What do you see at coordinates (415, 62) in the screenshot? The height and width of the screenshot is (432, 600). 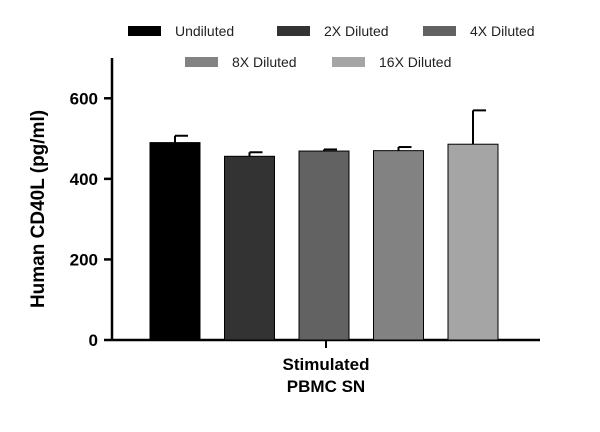 I see `legend-label: 16X Diluted` at bounding box center [415, 62].